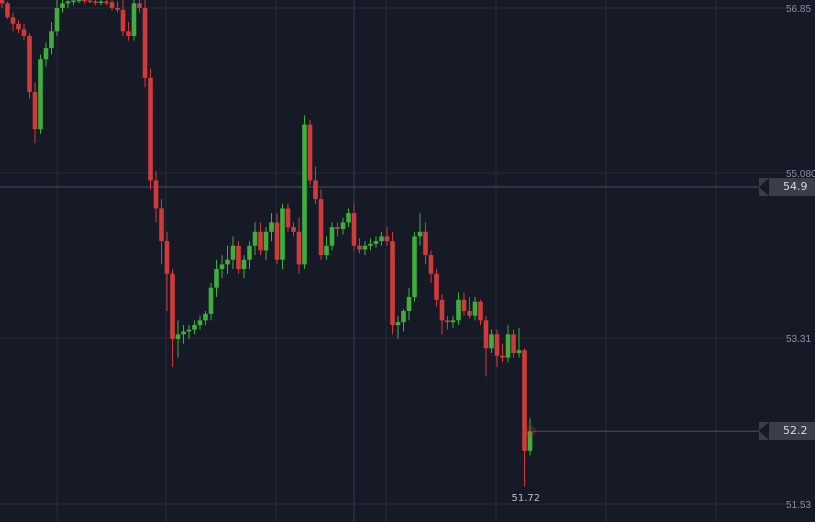 The width and height of the screenshot is (815, 522). I want to click on y-axis-ticks: 56.85 55.080 53.31 51.53, so click(800, 257).